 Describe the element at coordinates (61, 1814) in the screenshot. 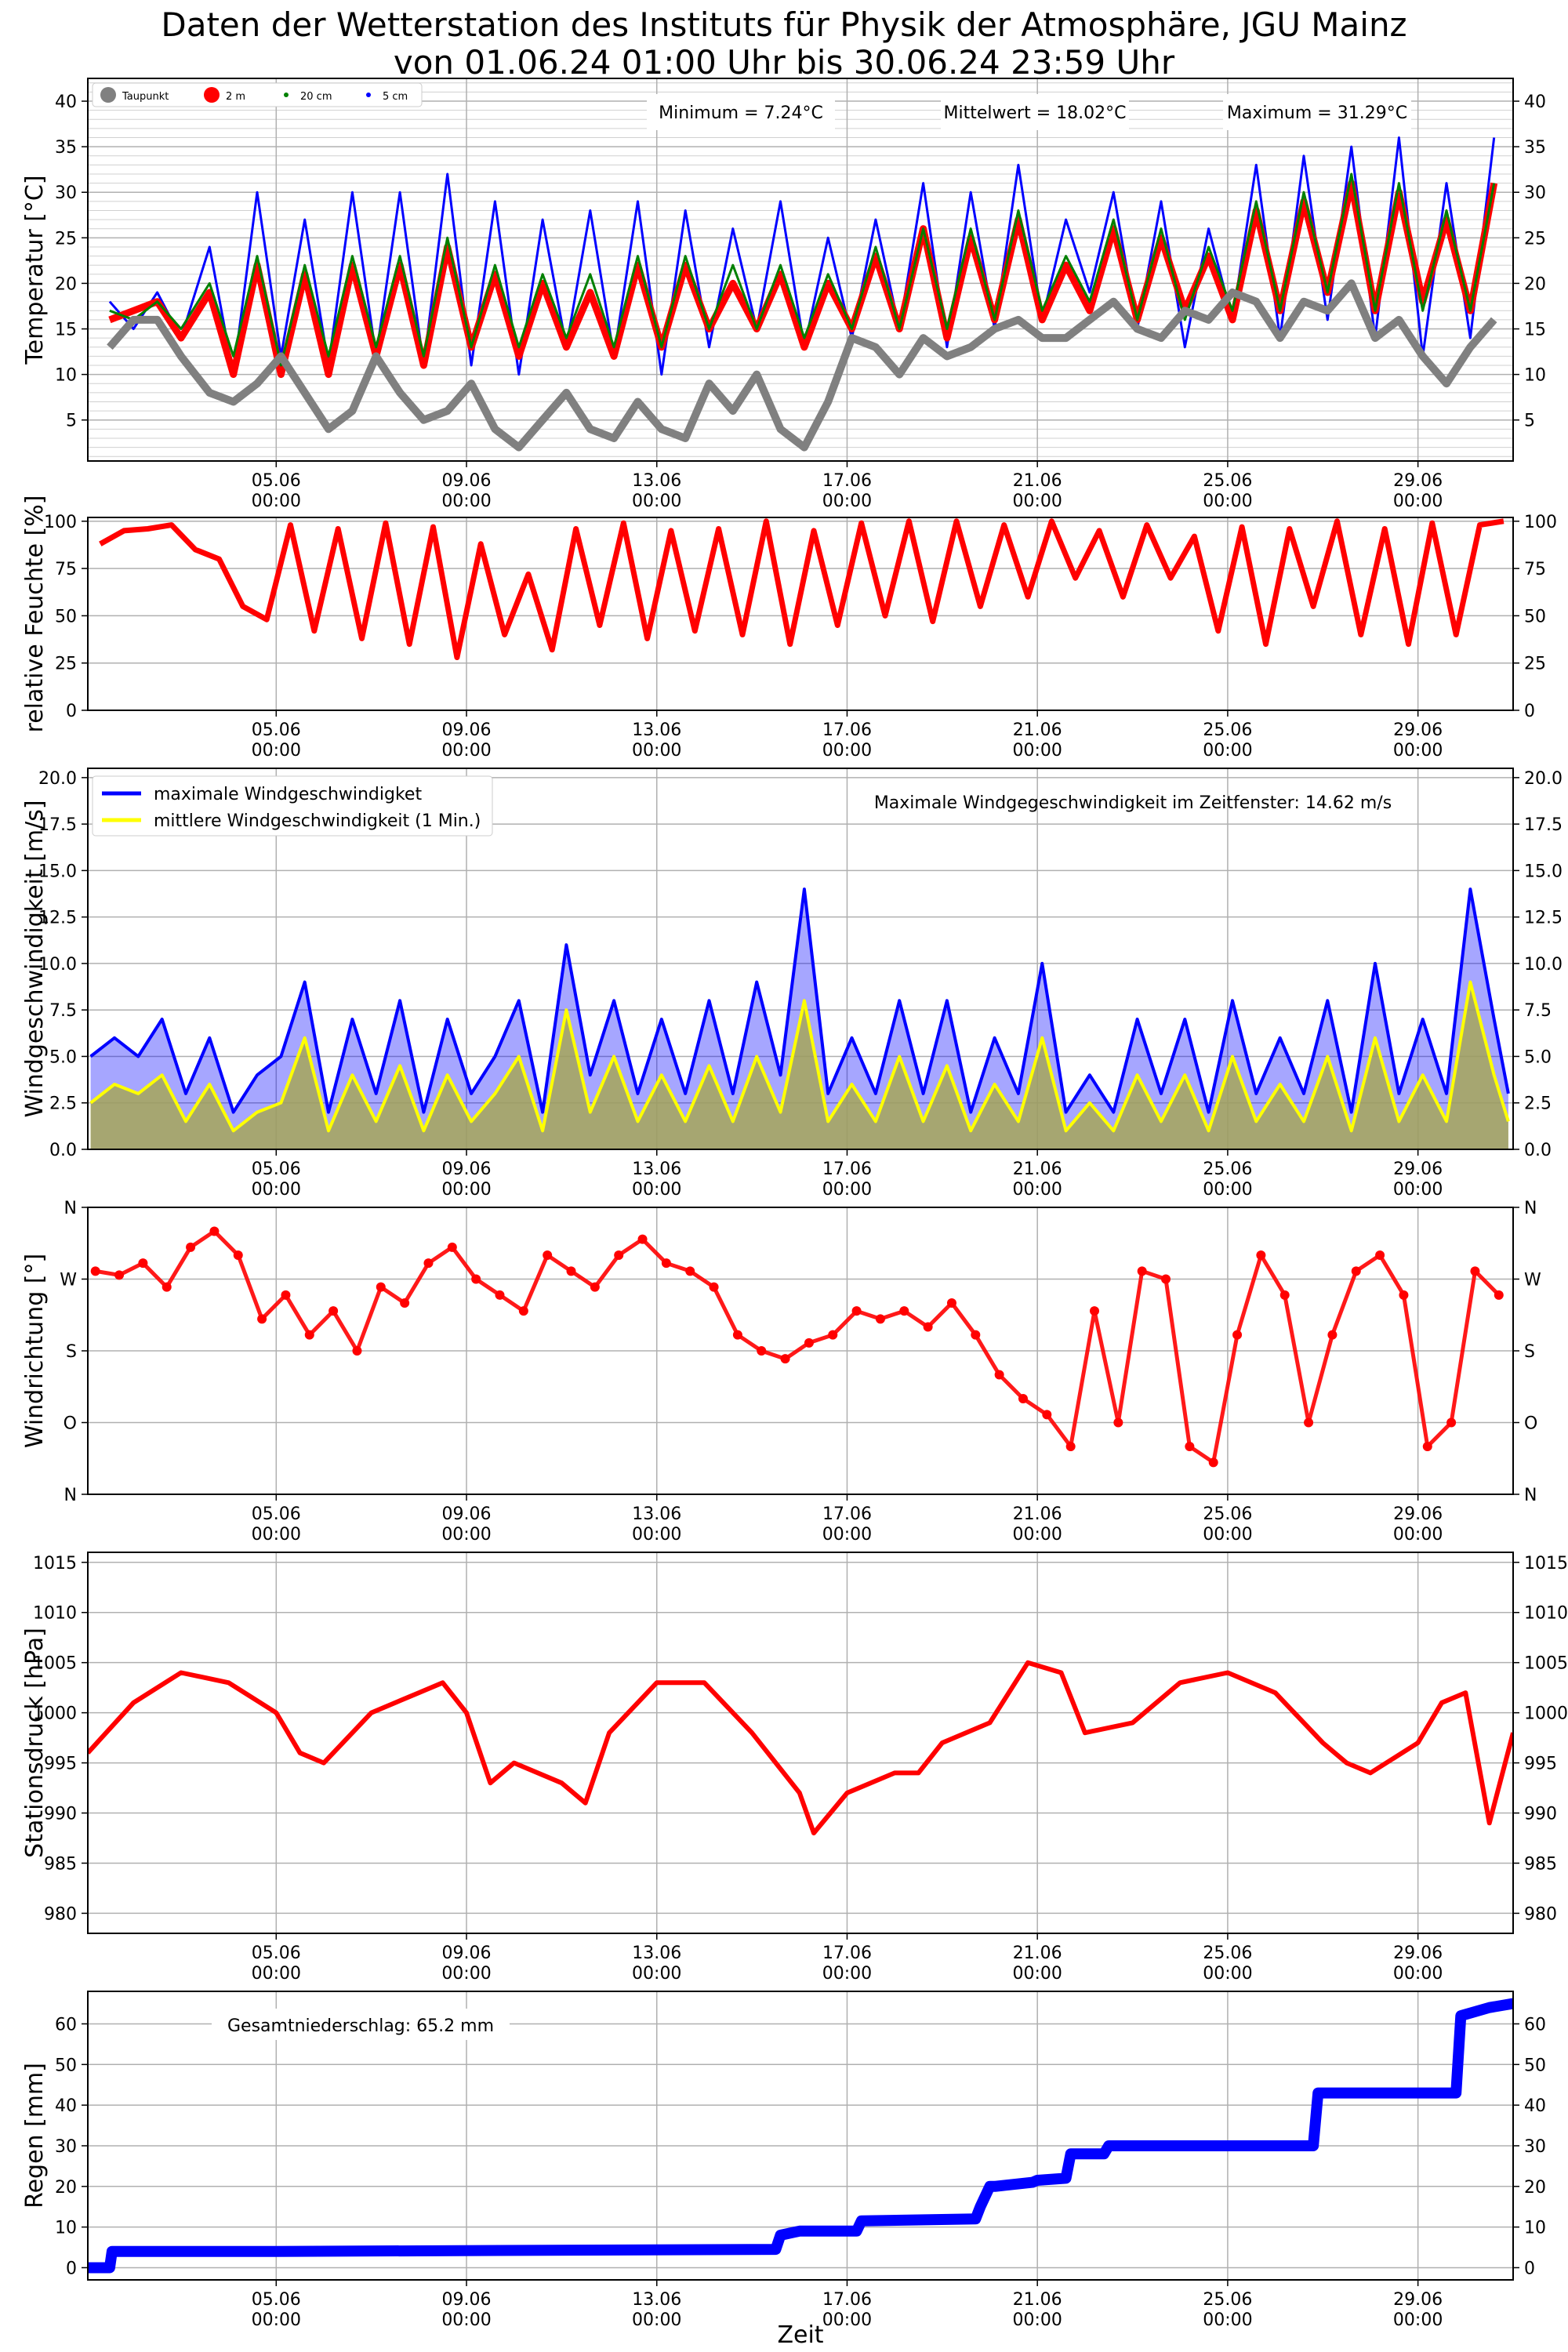

I see `y-tick-label-left: 990` at that location.